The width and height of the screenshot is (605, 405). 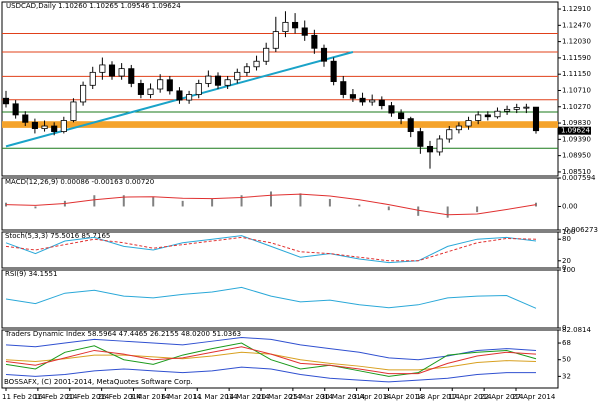 What do you see at coordinates (24, 397) in the screenshot?
I see `x-tick-label: 11 Feb 2014` at bounding box center [24, 397].